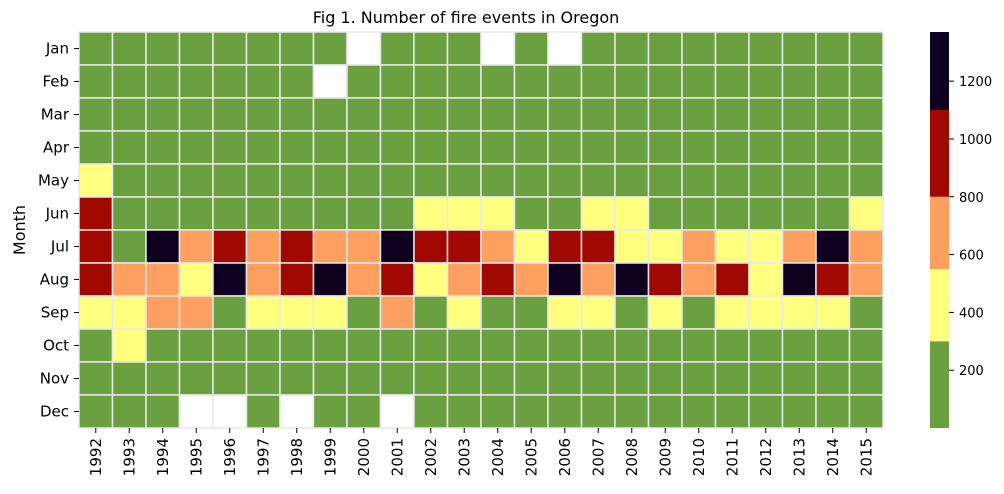  Describe the element at coordinates (961, 230) in the screenshot. I see `colorbar: 200 400 600 800 1000 1200` at that location.